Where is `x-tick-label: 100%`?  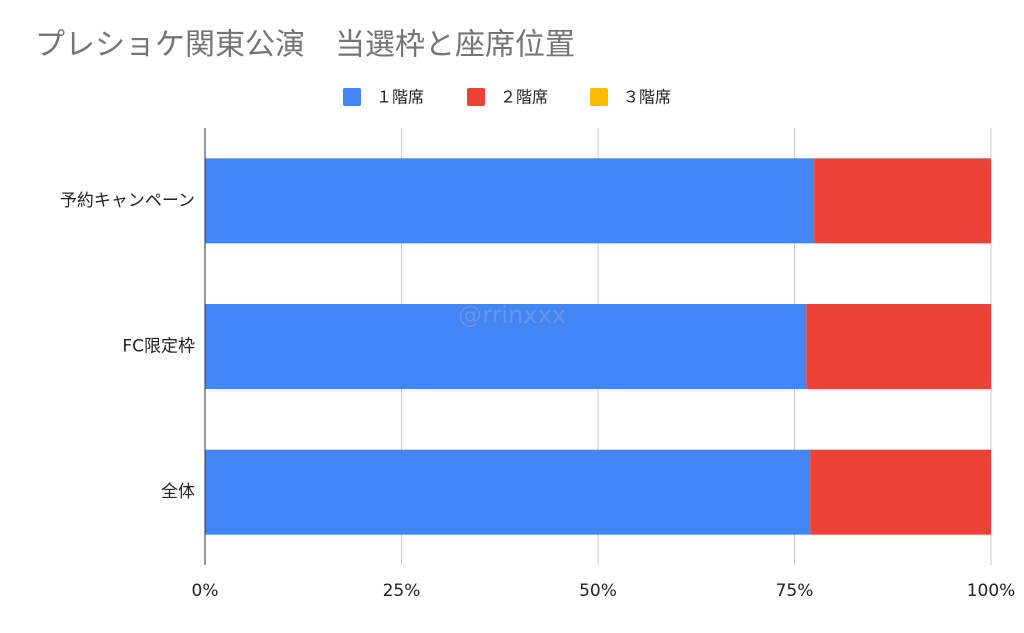
x-tick-label: 100% is located at coordinates (991, 591).